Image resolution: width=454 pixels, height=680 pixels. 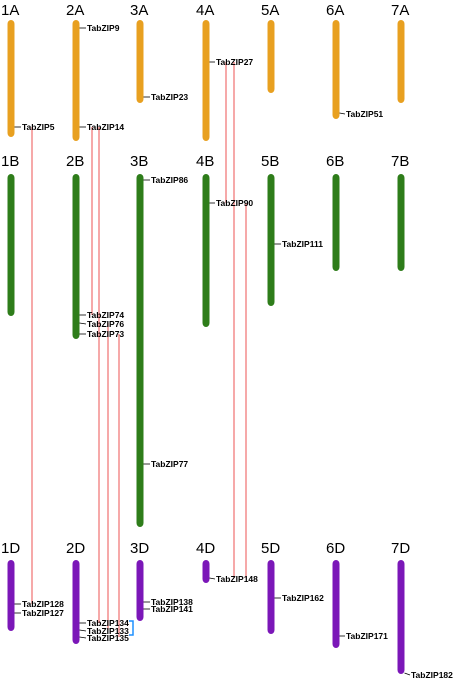 What do you see at coordinates (205, 548) in the screenshot?
I see `chromosome-label-4D: 4D` at bounding box center [205, 548].